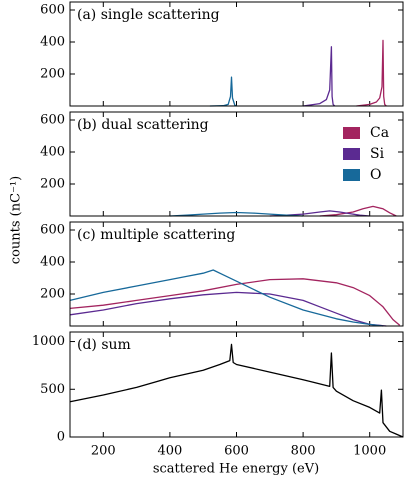 The height and width of the screenshot is (482, 409). What do you see at coordinates (103, 451) in the screenshot?
I see `x-tick-label: 200` at bounding box center [103, 451].